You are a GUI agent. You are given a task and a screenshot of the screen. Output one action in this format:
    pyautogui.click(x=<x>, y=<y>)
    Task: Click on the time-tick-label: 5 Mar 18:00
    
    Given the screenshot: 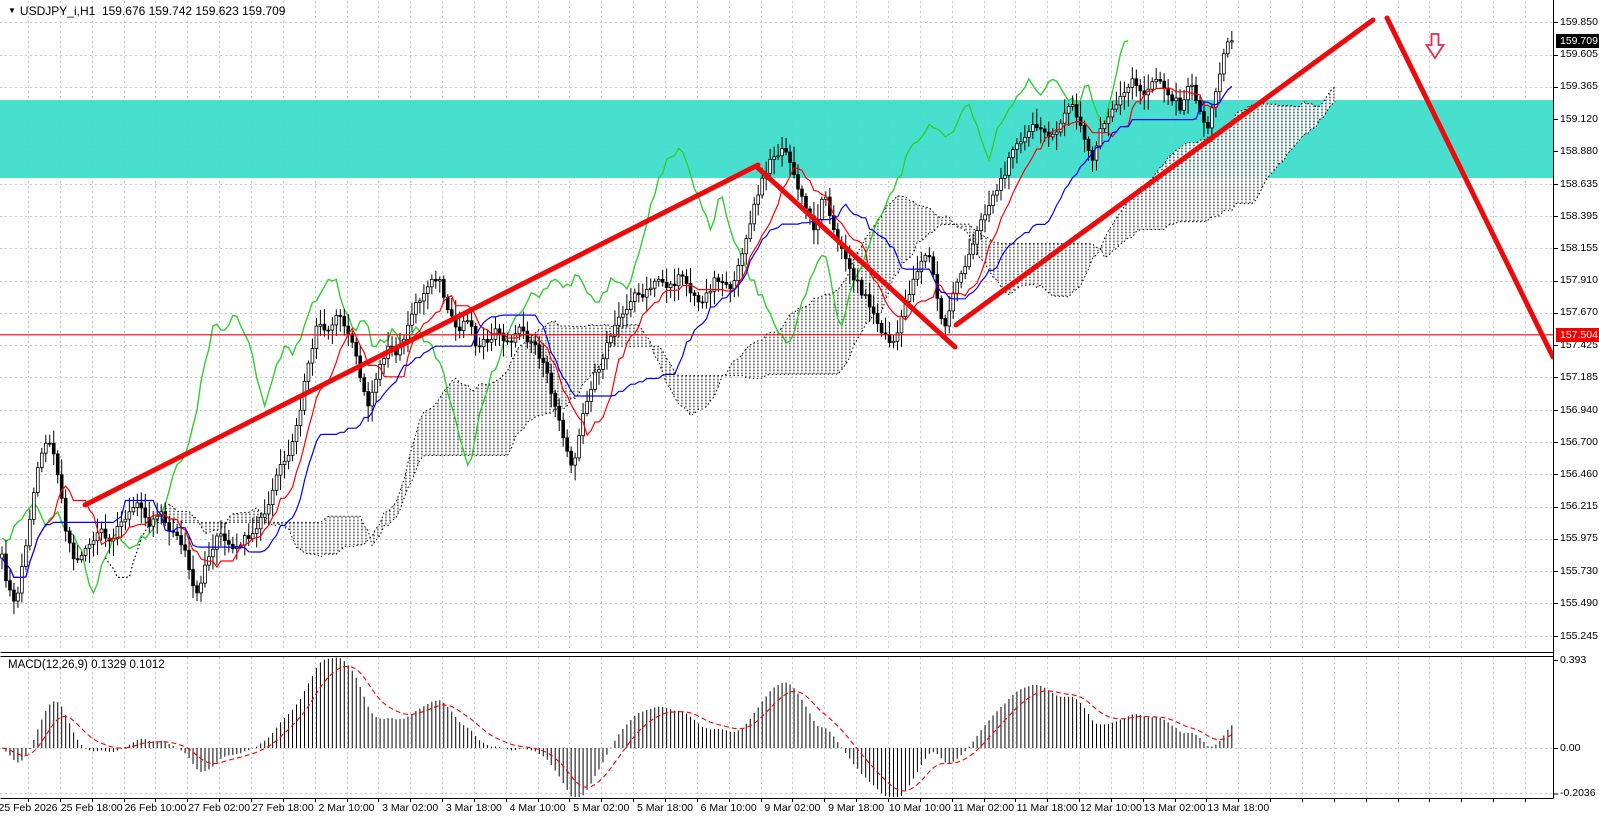 What is the action you would take?
    pyautogui.click(x=665, y=808)
    